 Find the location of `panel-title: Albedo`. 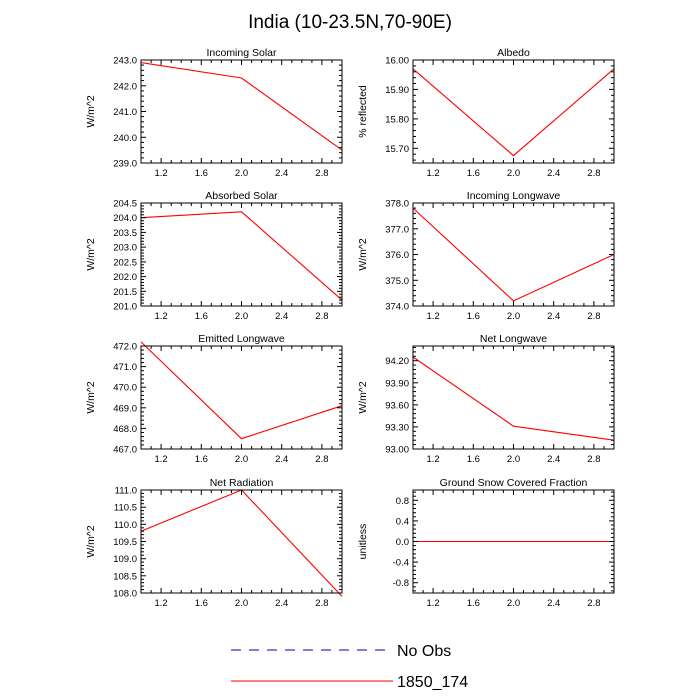

panel-title: Albedo is located at coordinates (513, 53).